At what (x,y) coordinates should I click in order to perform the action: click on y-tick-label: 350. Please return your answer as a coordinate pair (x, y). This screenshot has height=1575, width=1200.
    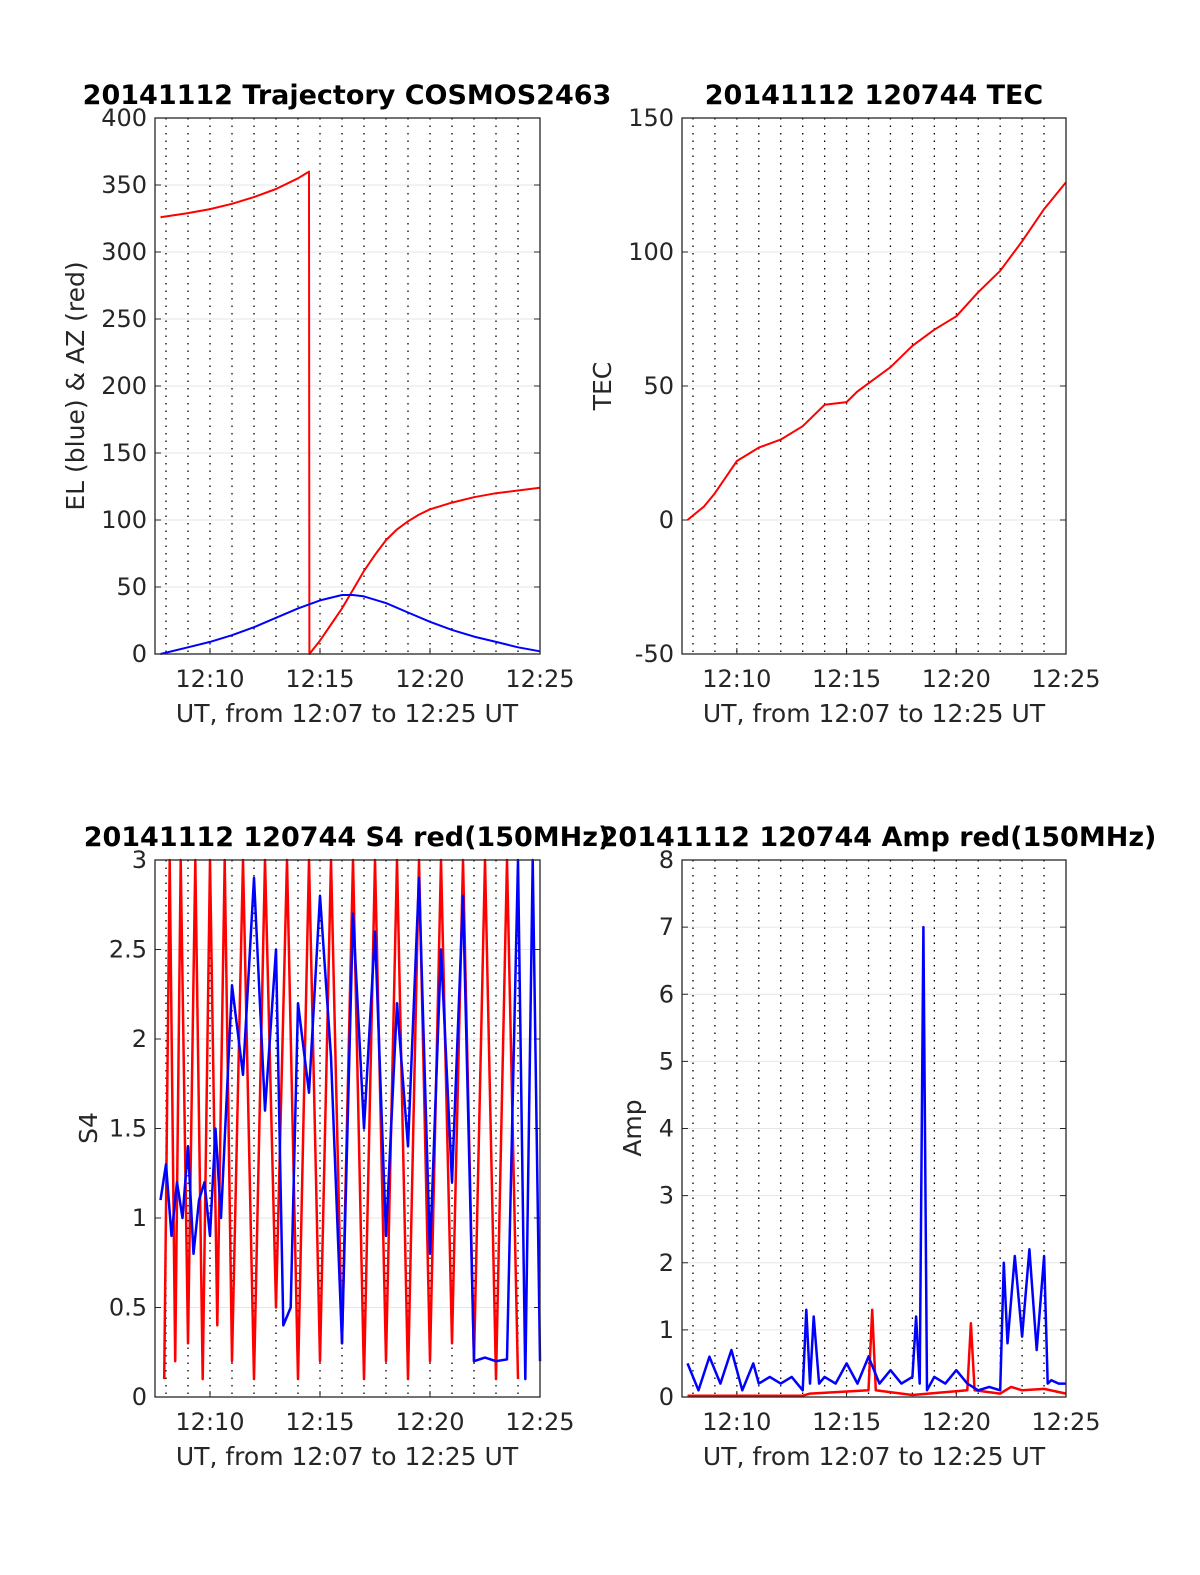
    Looking at the image, I should click on (124, 185).